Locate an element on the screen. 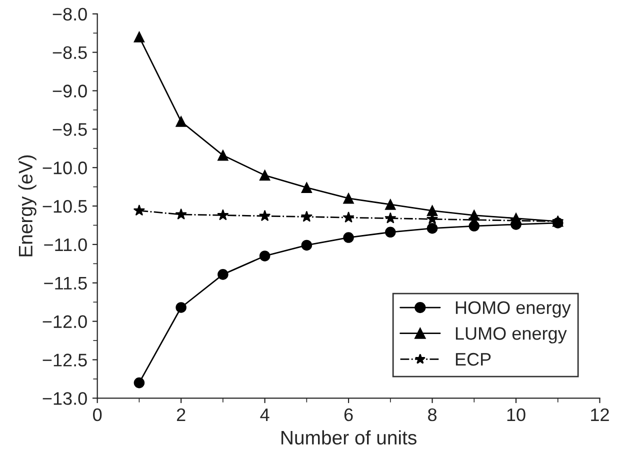 The width and height of the screenshot is (628, 463). x-tick-label: 10 is located at coordinates (516, 415).